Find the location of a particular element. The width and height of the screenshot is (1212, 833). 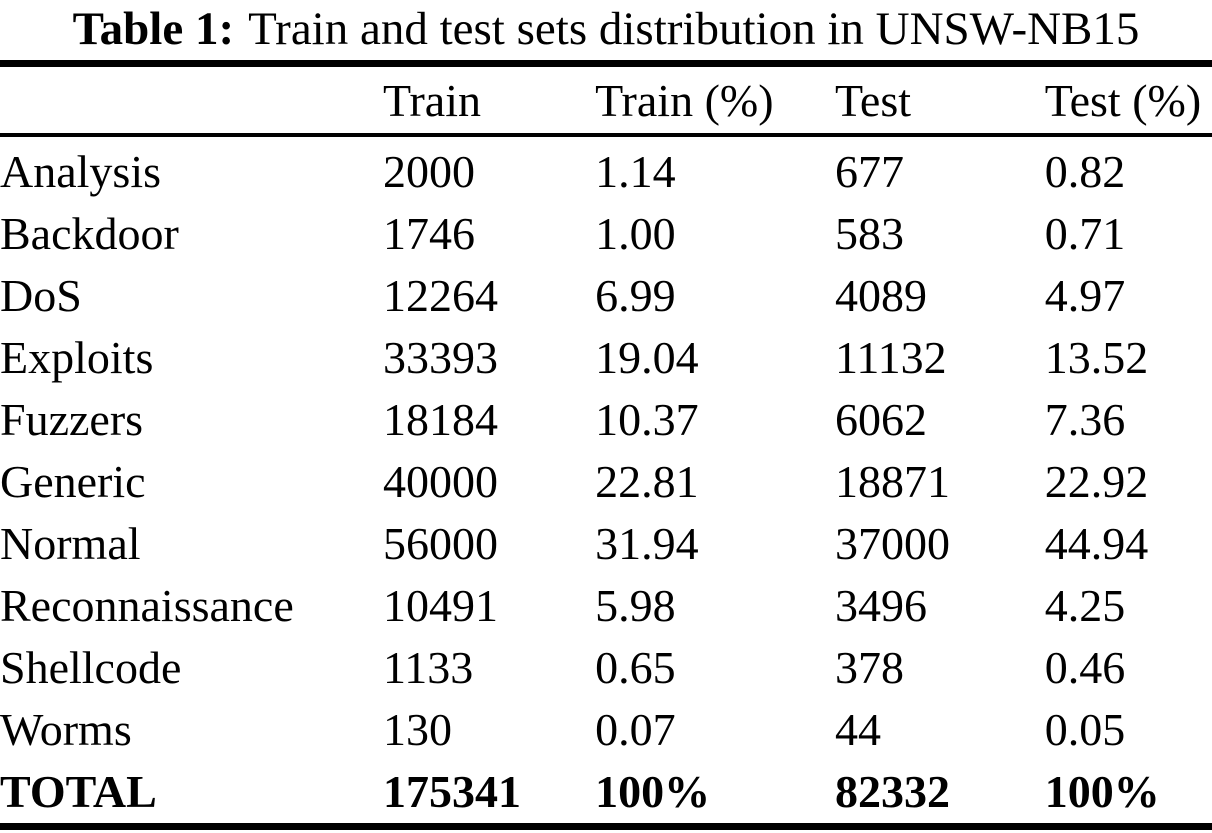

cell-test-pct: 0.71 is located at coordinates (1085, 233).